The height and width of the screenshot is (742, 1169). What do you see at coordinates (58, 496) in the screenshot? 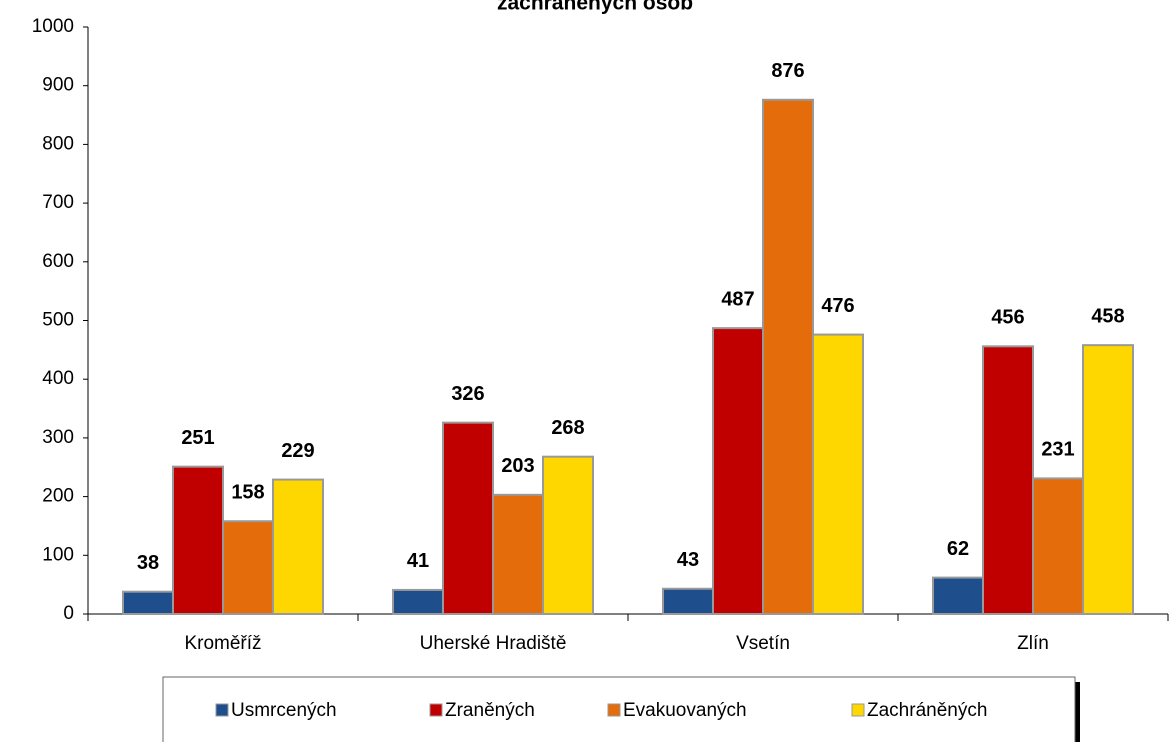
I see `y-tick-label: 200` at bounding box center [58, 496].